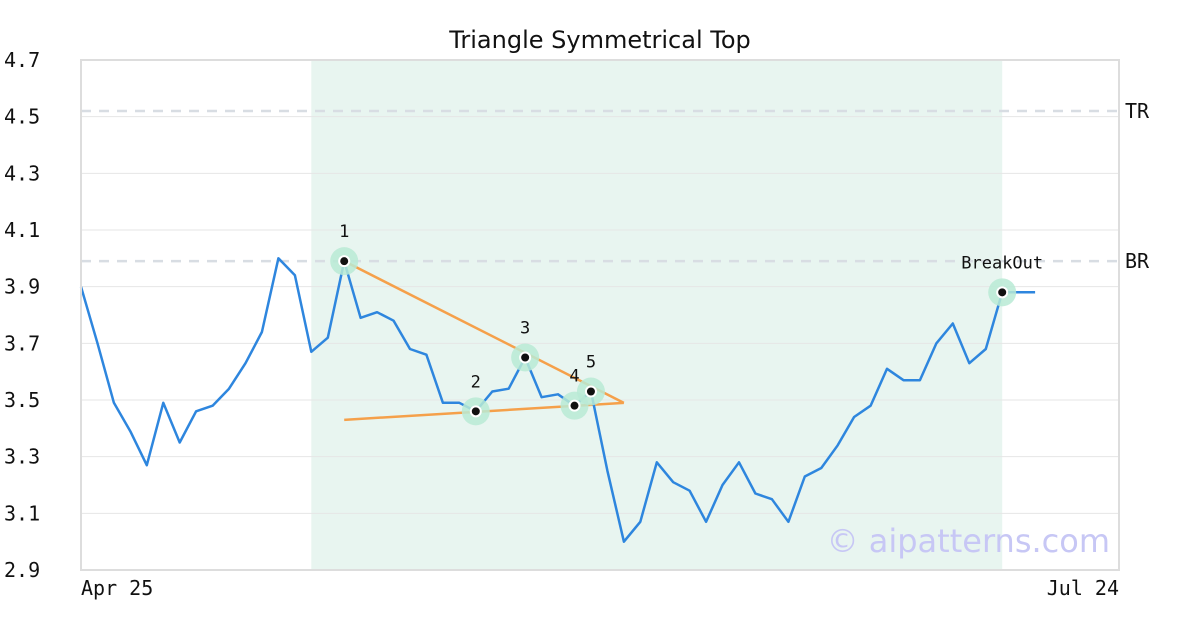 This screenshot has width=1200, height=630. What do you see at coordinates (22, 173) in the screenshot?
I see `y-tick-label: 4.3` at bounding box center [22, 173].